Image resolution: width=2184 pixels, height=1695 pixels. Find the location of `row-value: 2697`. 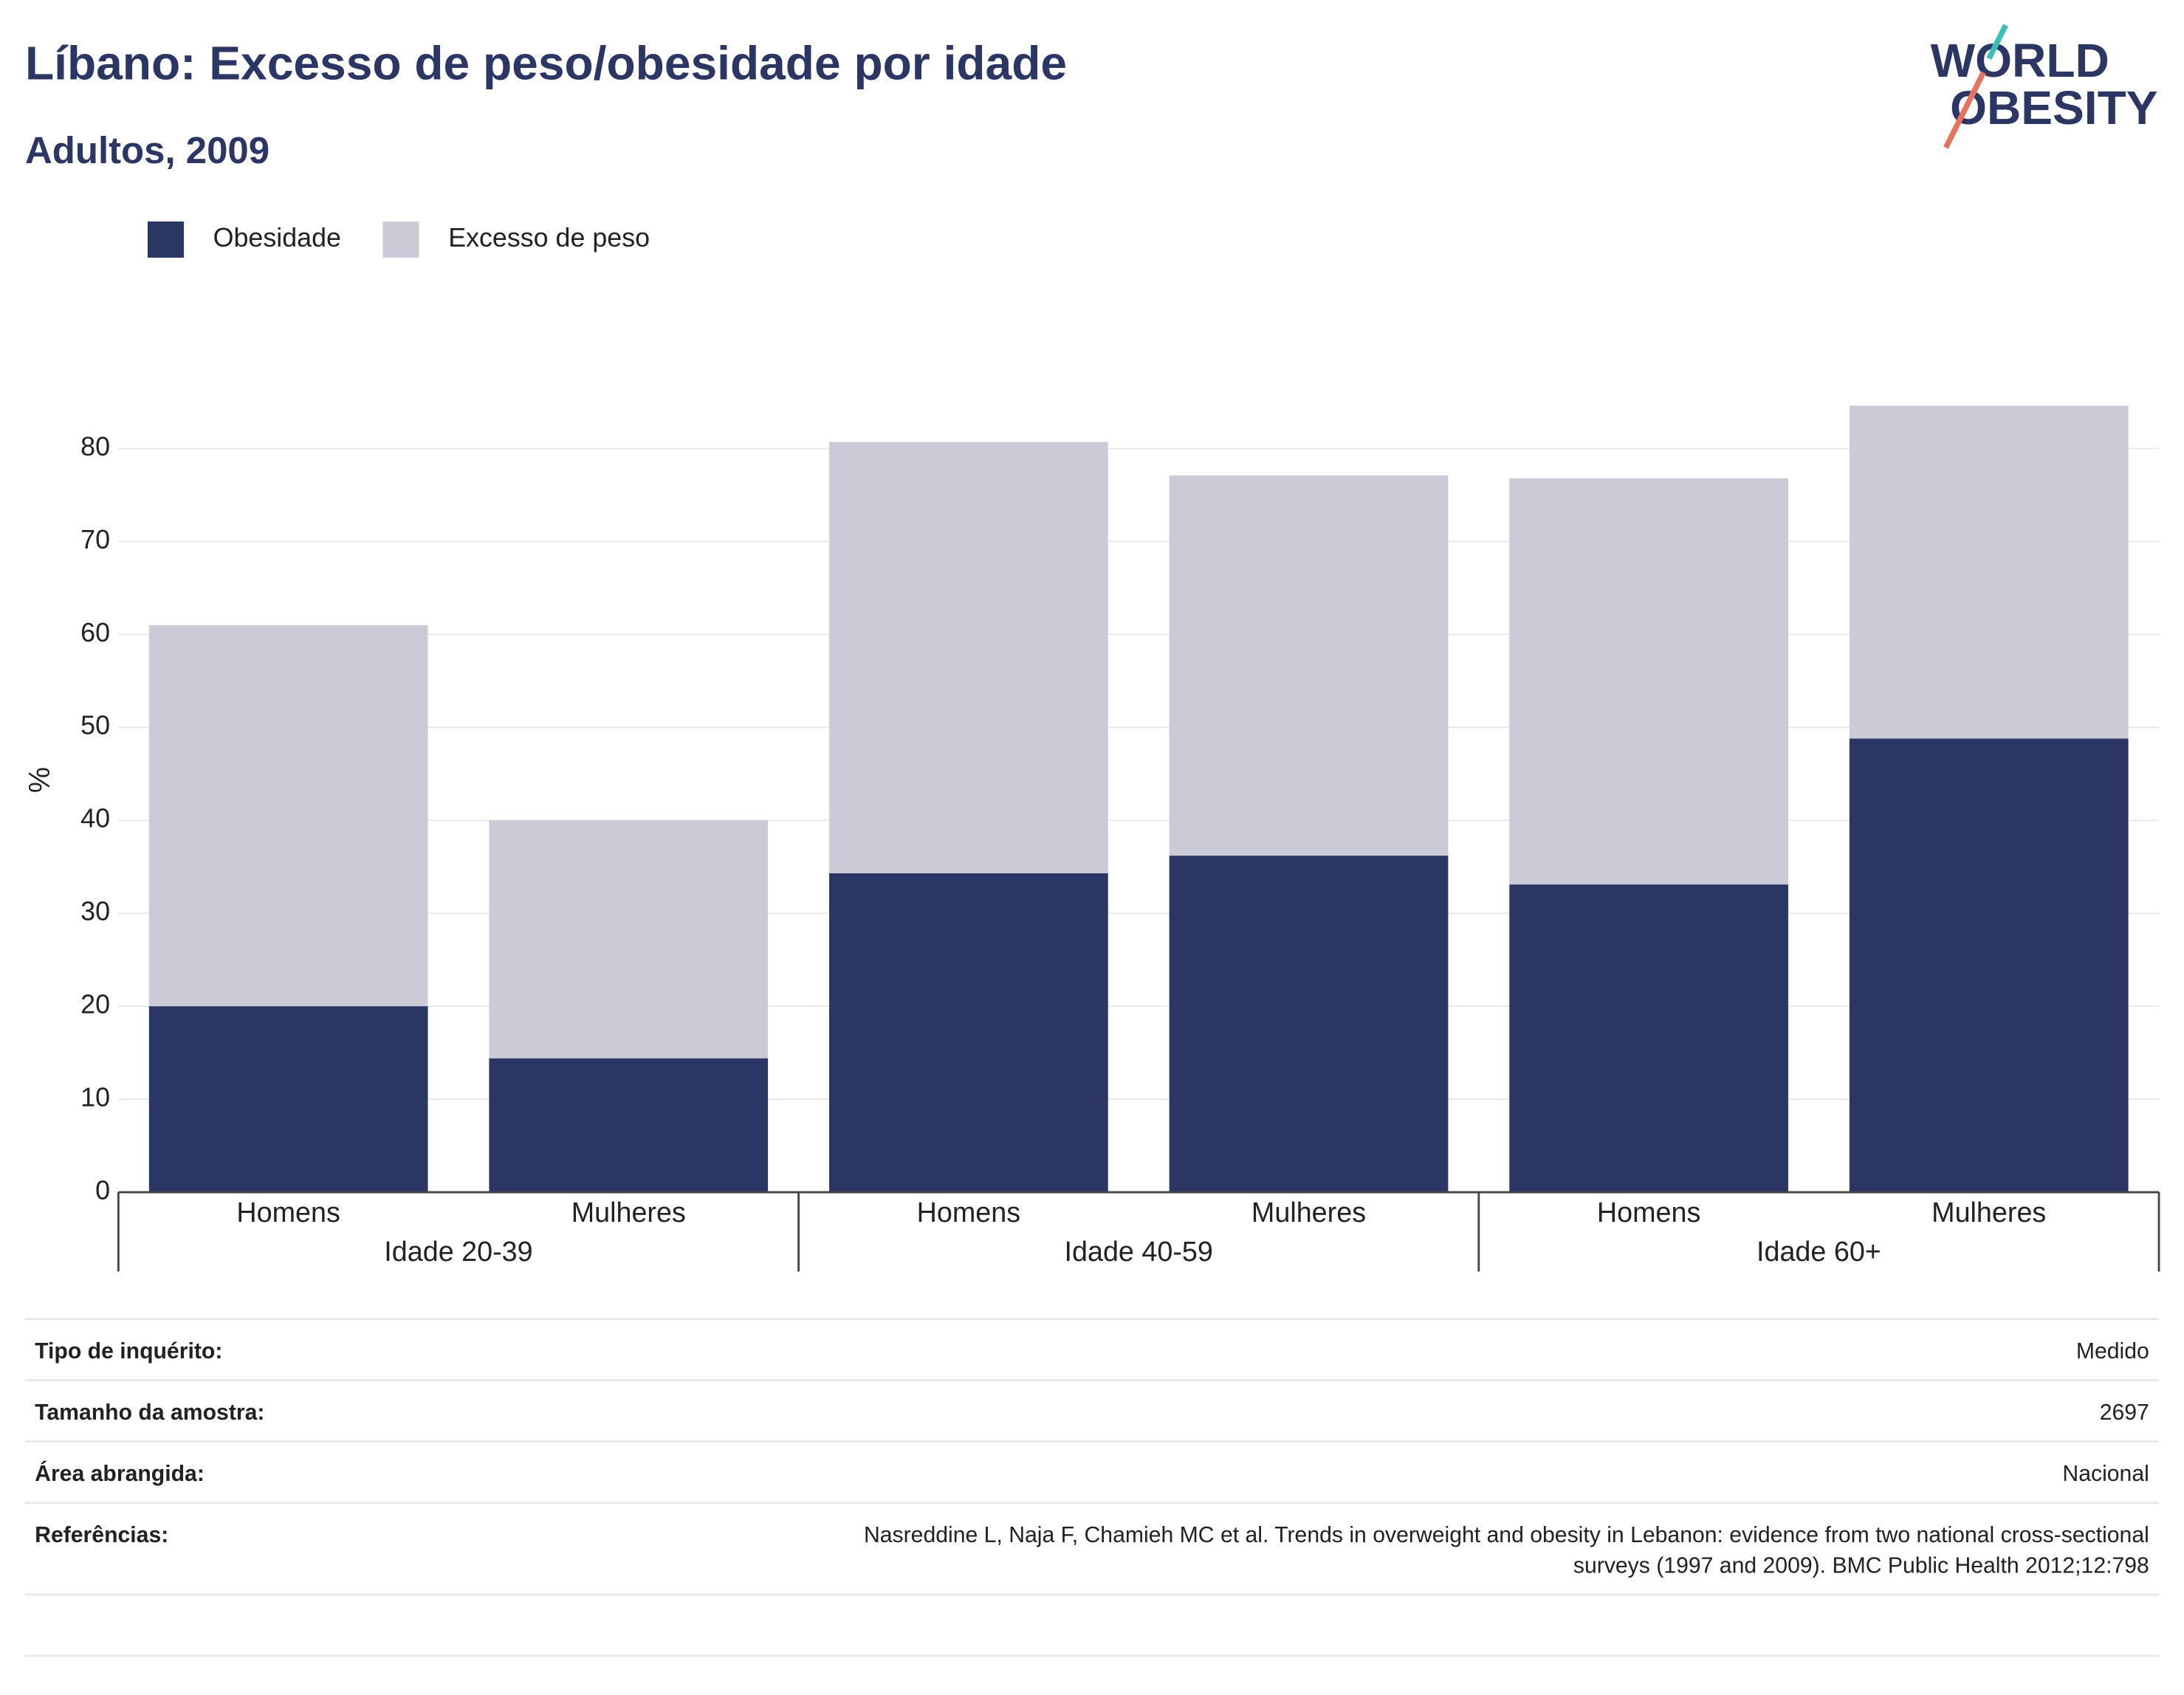

row-value: 2697 is located at coordinates (2125, 1412).